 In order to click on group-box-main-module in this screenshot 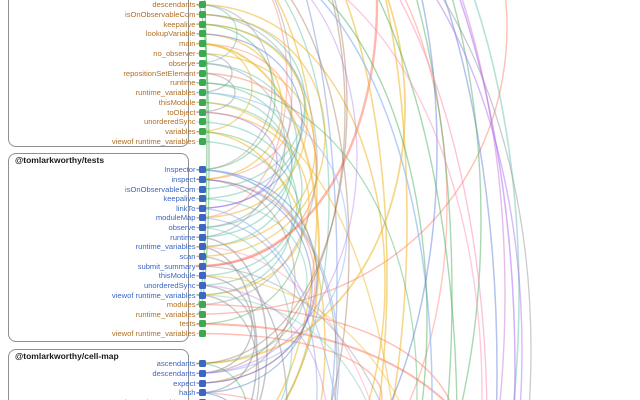, I will do `click(98, 73)`.